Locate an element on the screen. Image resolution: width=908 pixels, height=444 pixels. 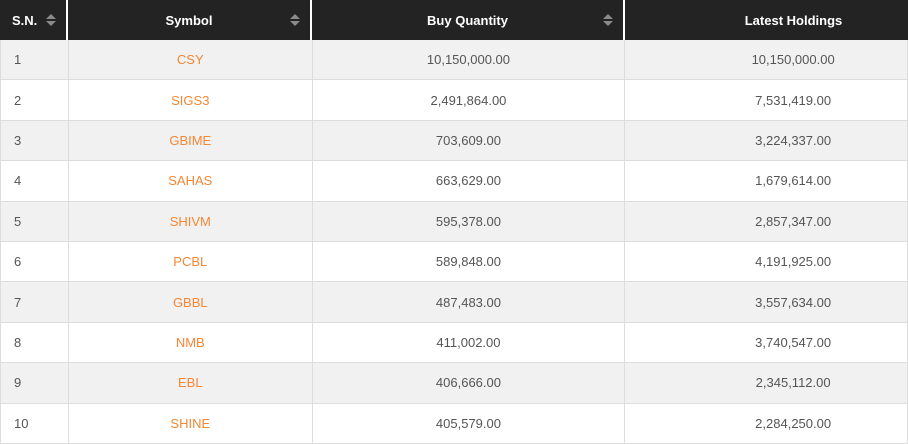
symbol-cell: CSY is located at coordinates (191, 60).